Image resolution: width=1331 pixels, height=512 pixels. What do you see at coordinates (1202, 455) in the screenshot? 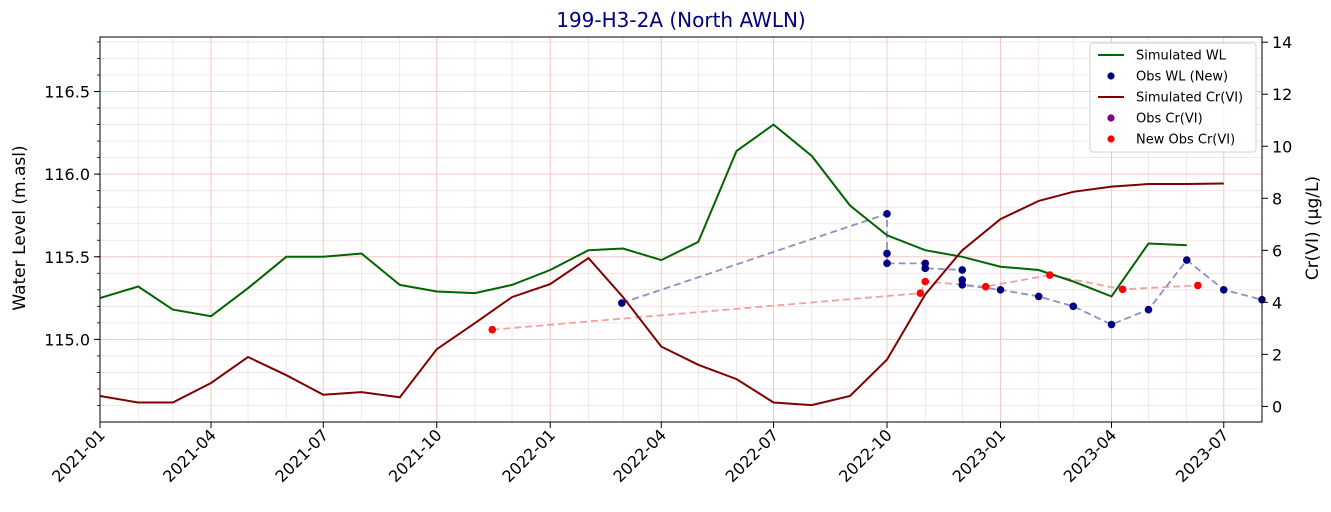
I see `x-tick-label: 2023-07` at bounding box center [1202, 455].